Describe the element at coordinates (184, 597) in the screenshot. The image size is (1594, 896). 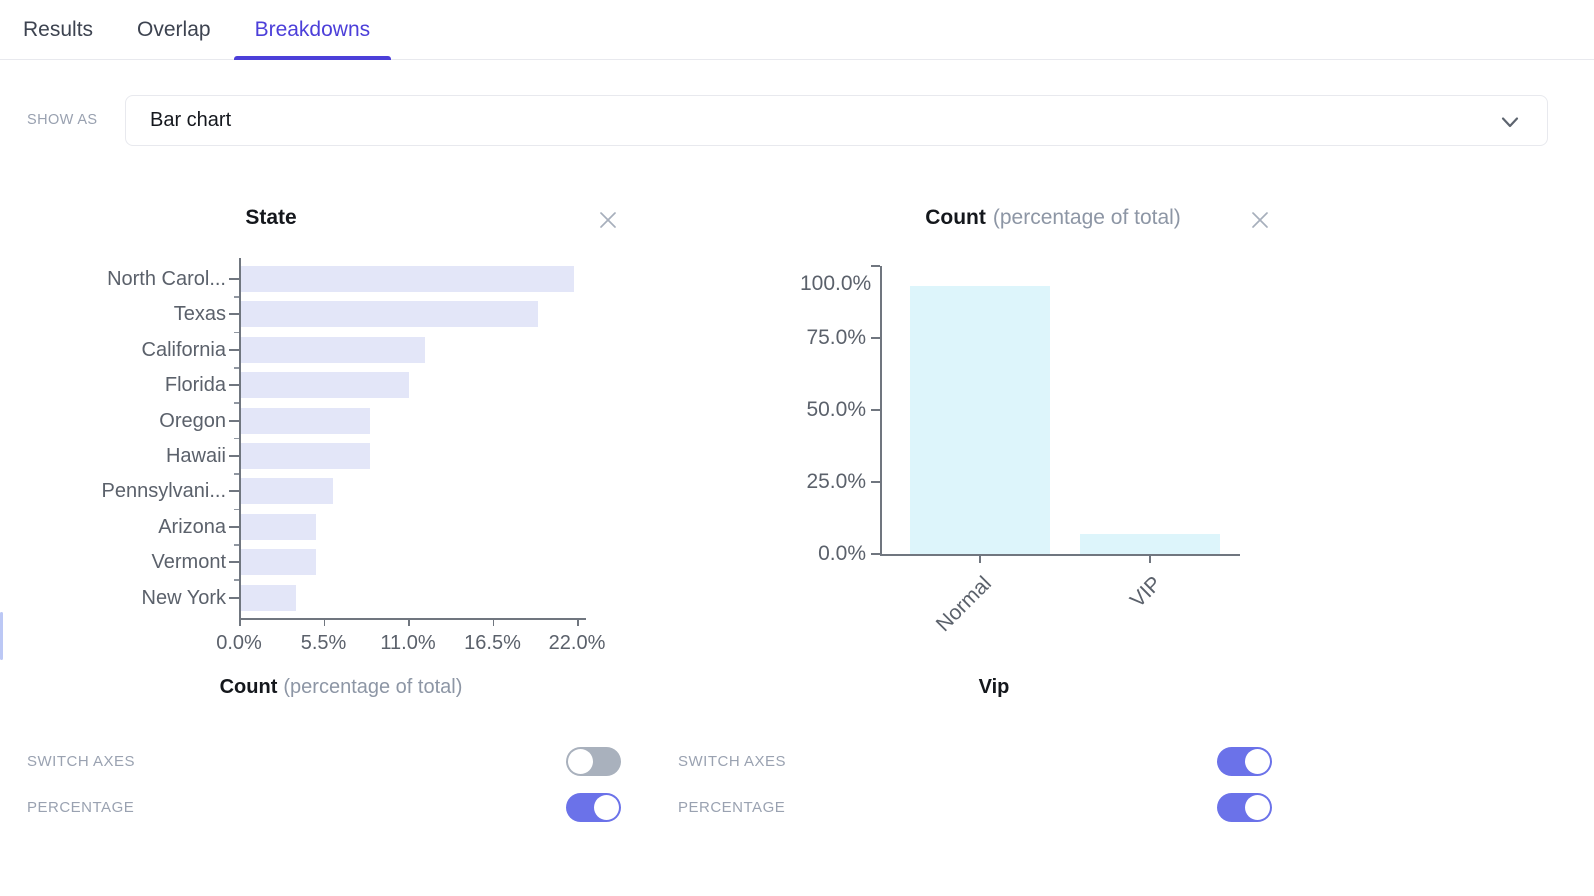
I see `category-label: New York` at that location.